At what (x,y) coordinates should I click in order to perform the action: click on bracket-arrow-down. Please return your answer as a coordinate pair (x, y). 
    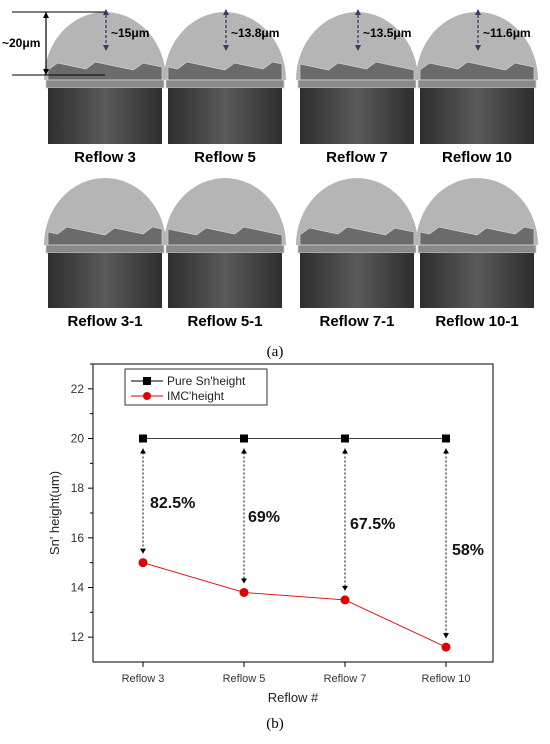
    Looking at the image, I should click on (46, 72).